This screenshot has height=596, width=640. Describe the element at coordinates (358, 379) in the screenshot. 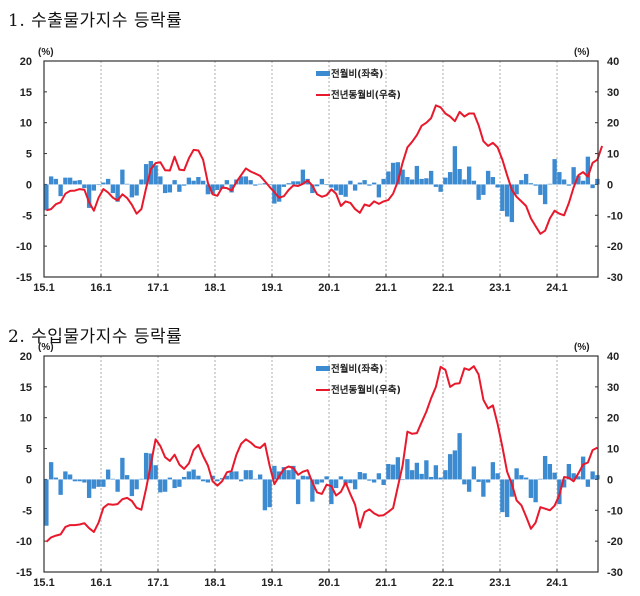

I see `legend: 전월비(좌축) 전년동월비(우축)` at that location.